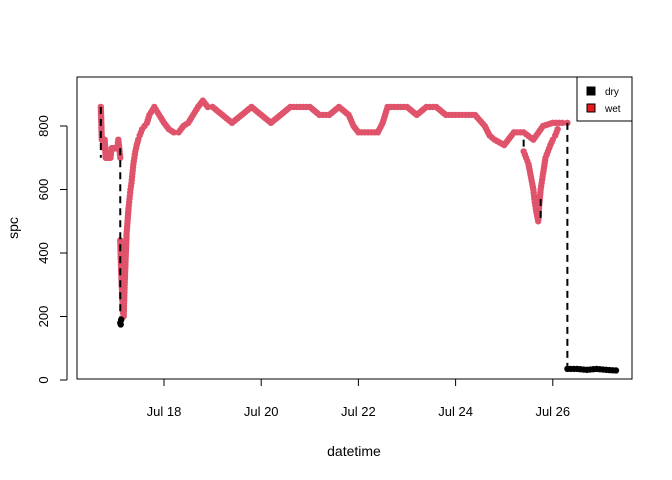 The image size is (672, 480). What do you see at coordinates (612, 92) in the screenshot?
I see `legend-label-dry: dry` at bounding box center [612, 92].